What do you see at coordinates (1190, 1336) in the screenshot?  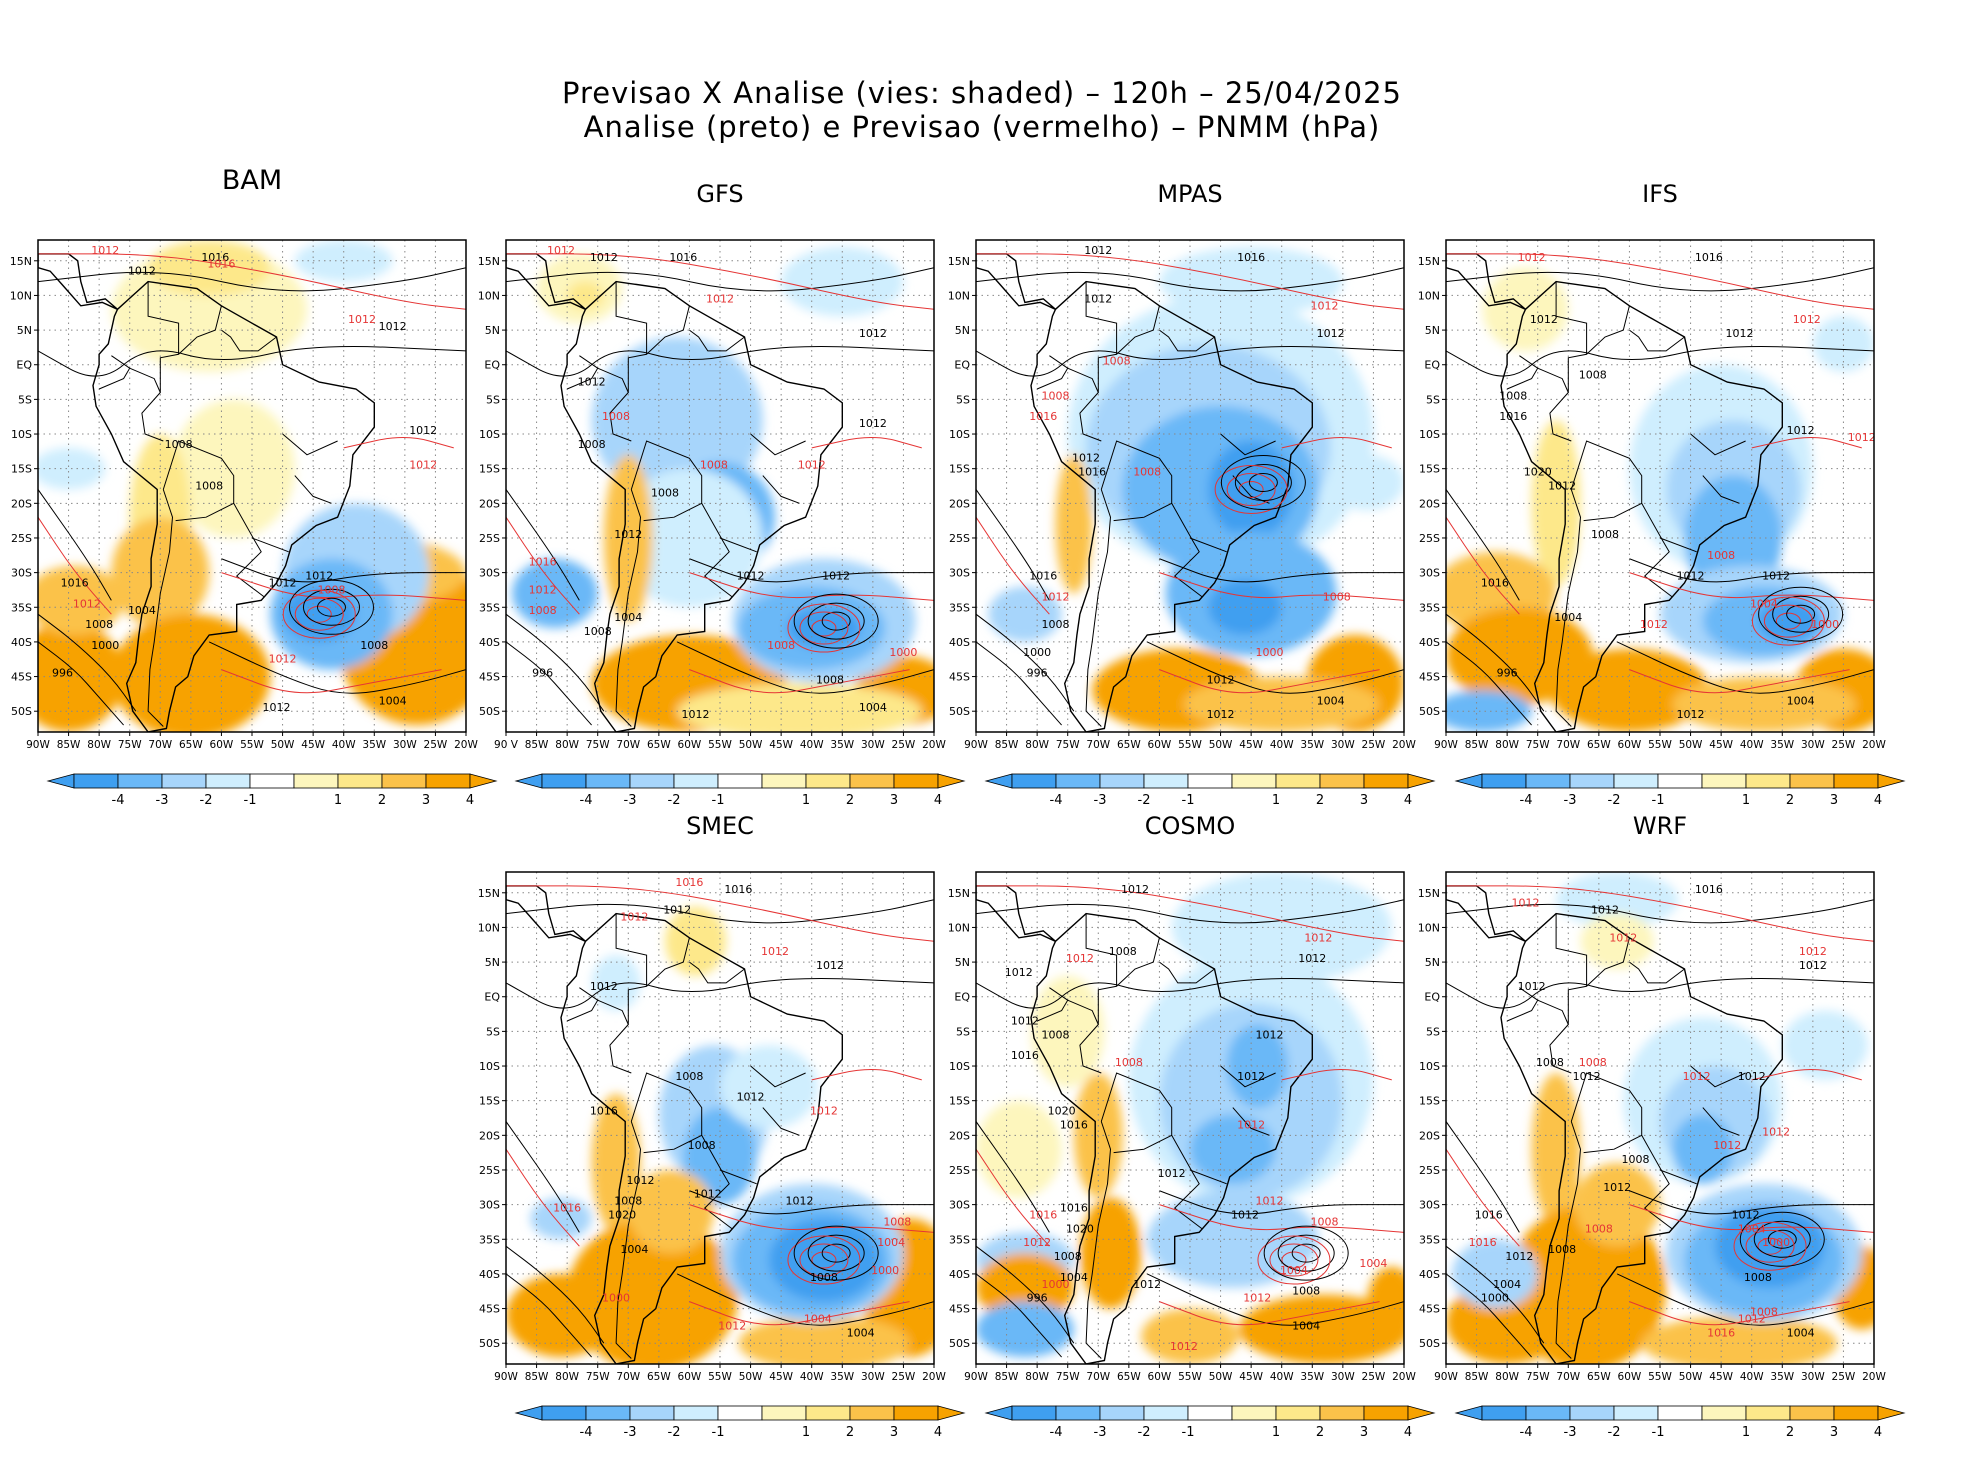 I see `bias-region-pos3` at bounding box center [1190, 1336].